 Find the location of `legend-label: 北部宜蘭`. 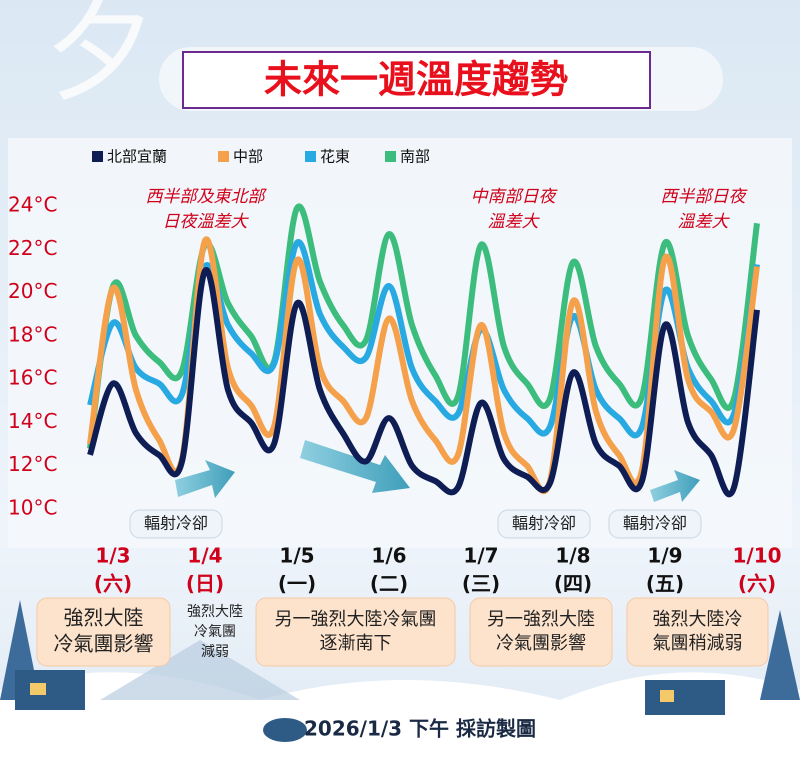

legend-label: 北部宜蘭 is located at coordinates (137, 157).